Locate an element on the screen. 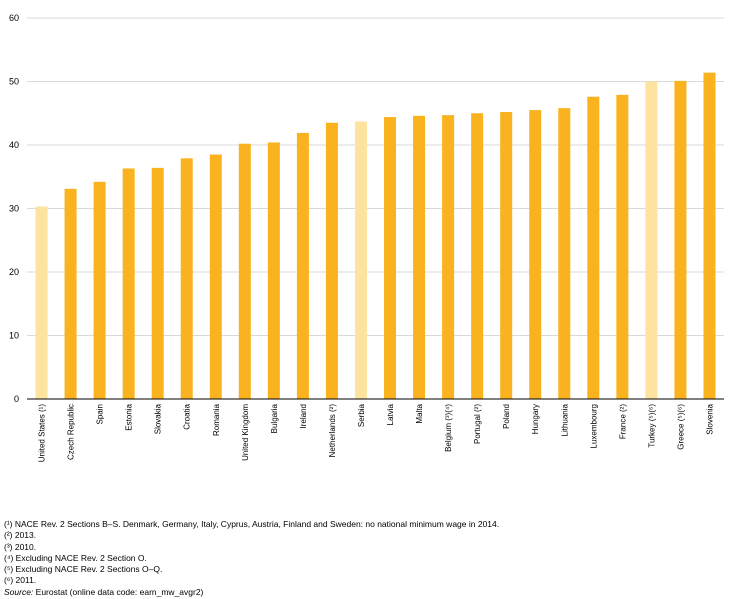 This screenshot has width=731, height=599. y-tick-label: 40 is located at coordinates (14, 145).